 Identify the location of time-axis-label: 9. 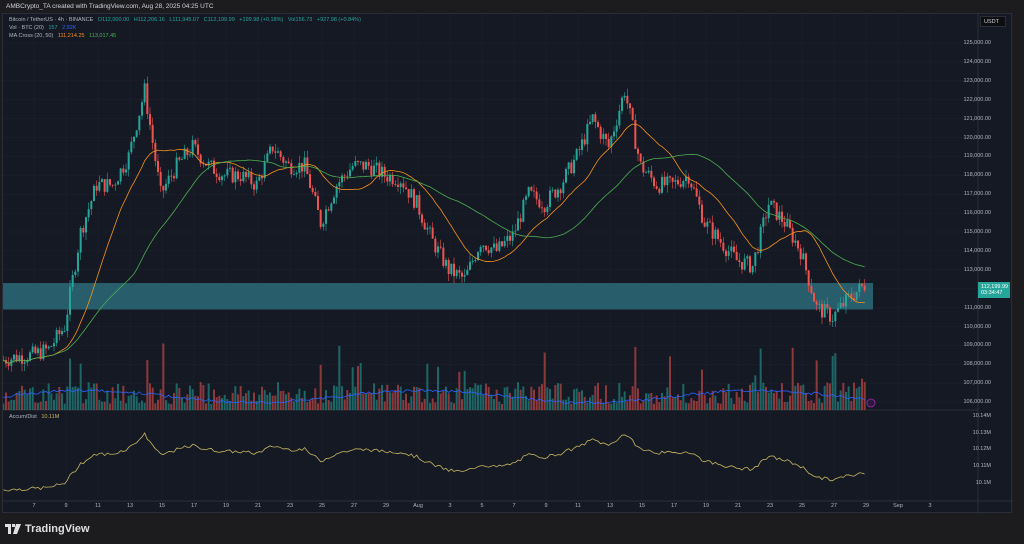
(66, 506).